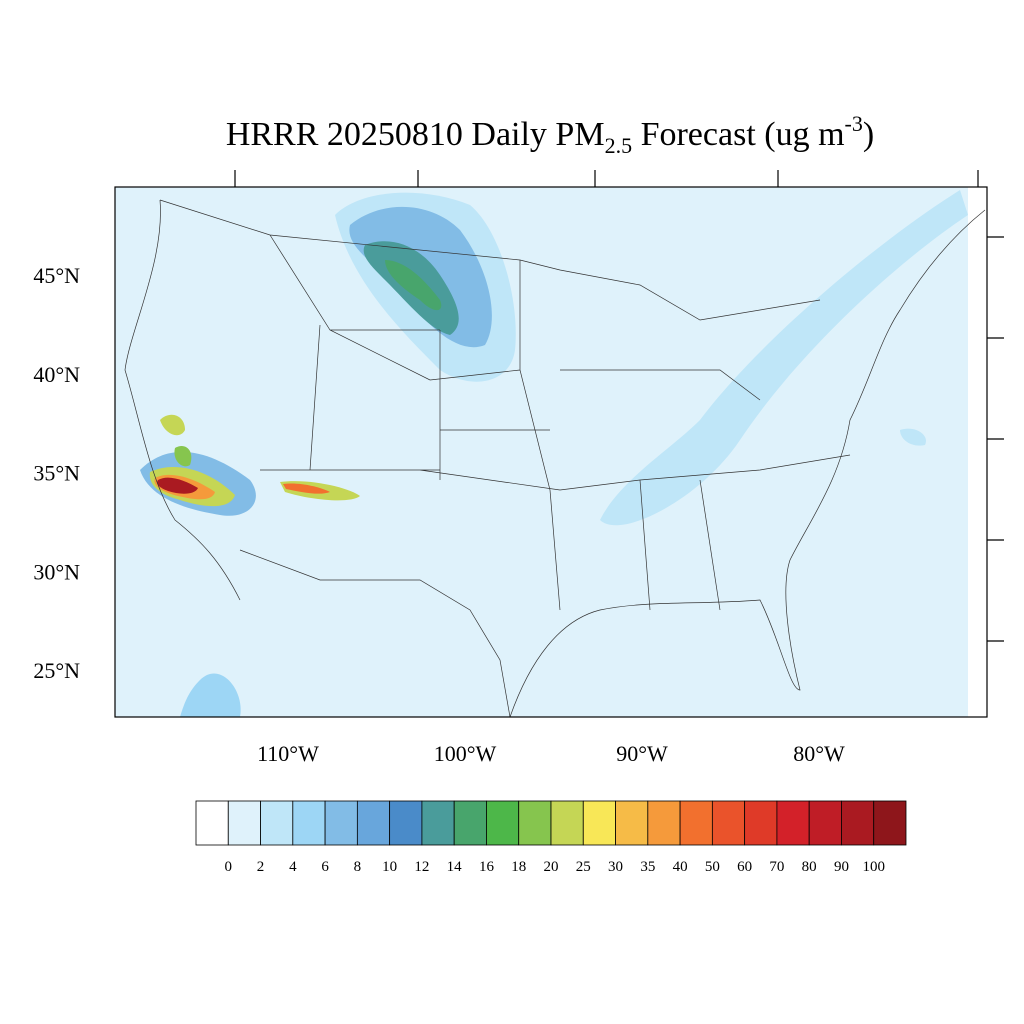  Describe the element at coordinates (389, 867) in the screenshot. I see `colorbar-label: 10` at that location.